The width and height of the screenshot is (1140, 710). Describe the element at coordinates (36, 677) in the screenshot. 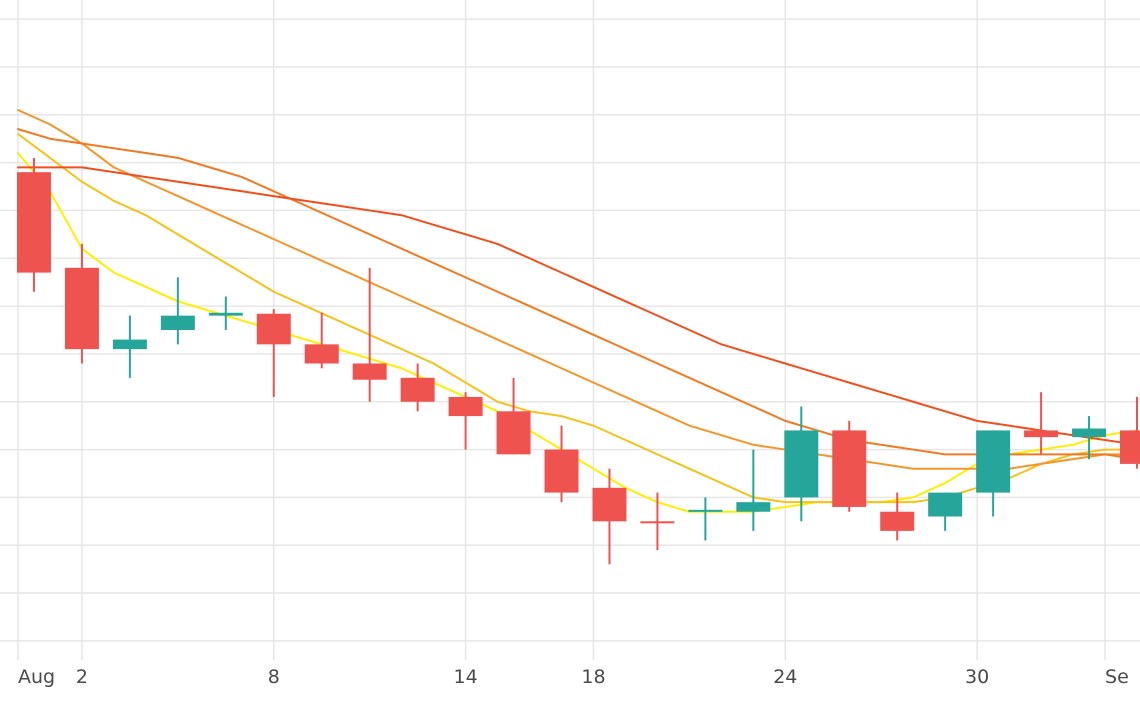

I see `x-tick-label: Aug` at that location.